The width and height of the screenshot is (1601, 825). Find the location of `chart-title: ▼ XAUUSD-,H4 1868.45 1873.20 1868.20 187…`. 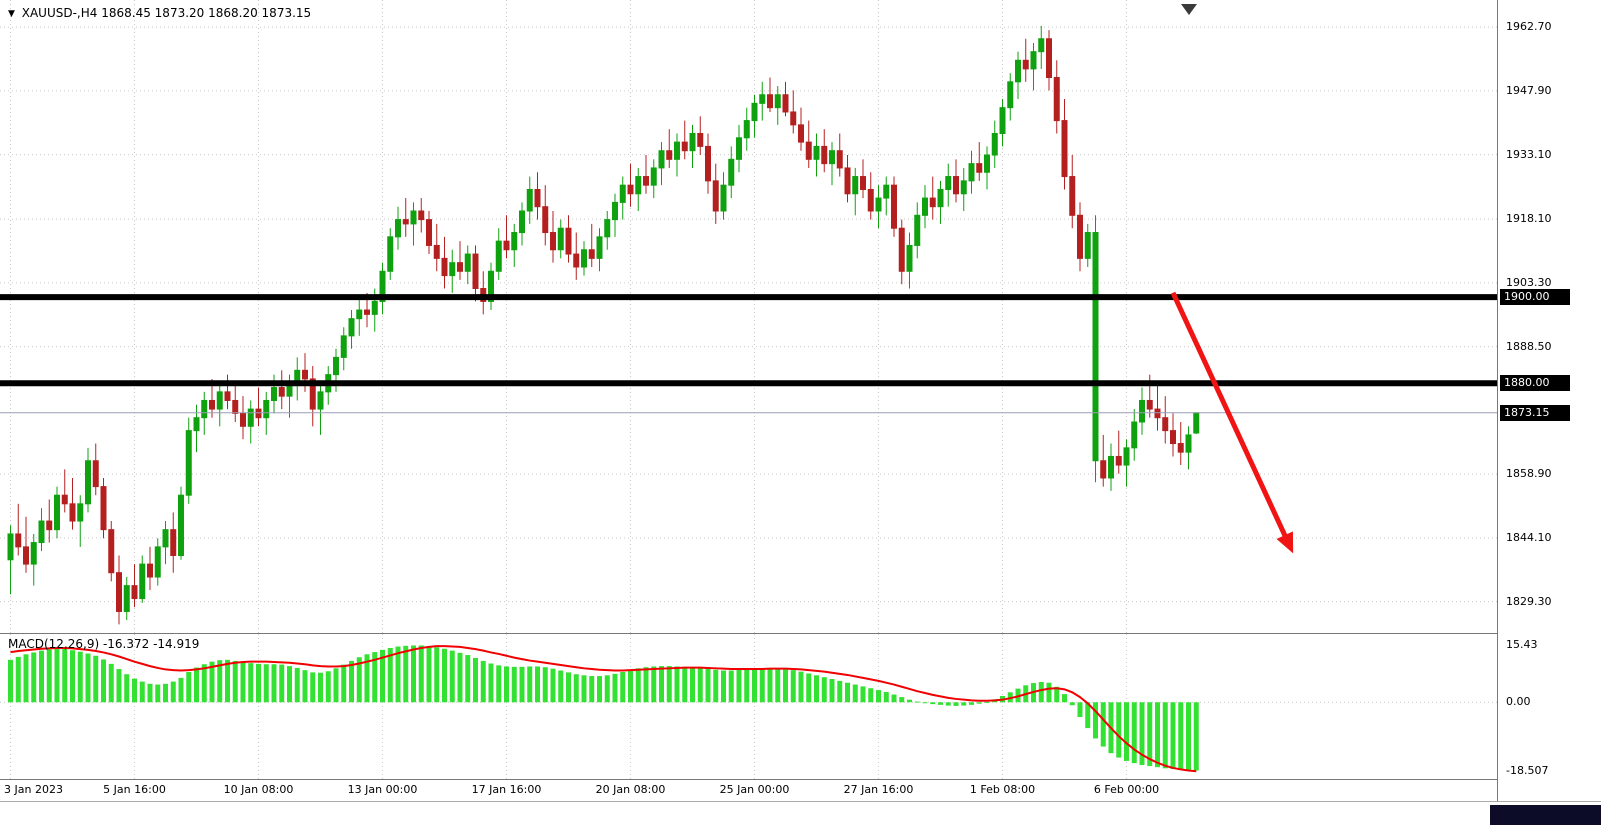

chart-title: ▼ XAUUSD-,H4 1868.45 1873.20 1868.20 187… is located at coordinates (159, 13).